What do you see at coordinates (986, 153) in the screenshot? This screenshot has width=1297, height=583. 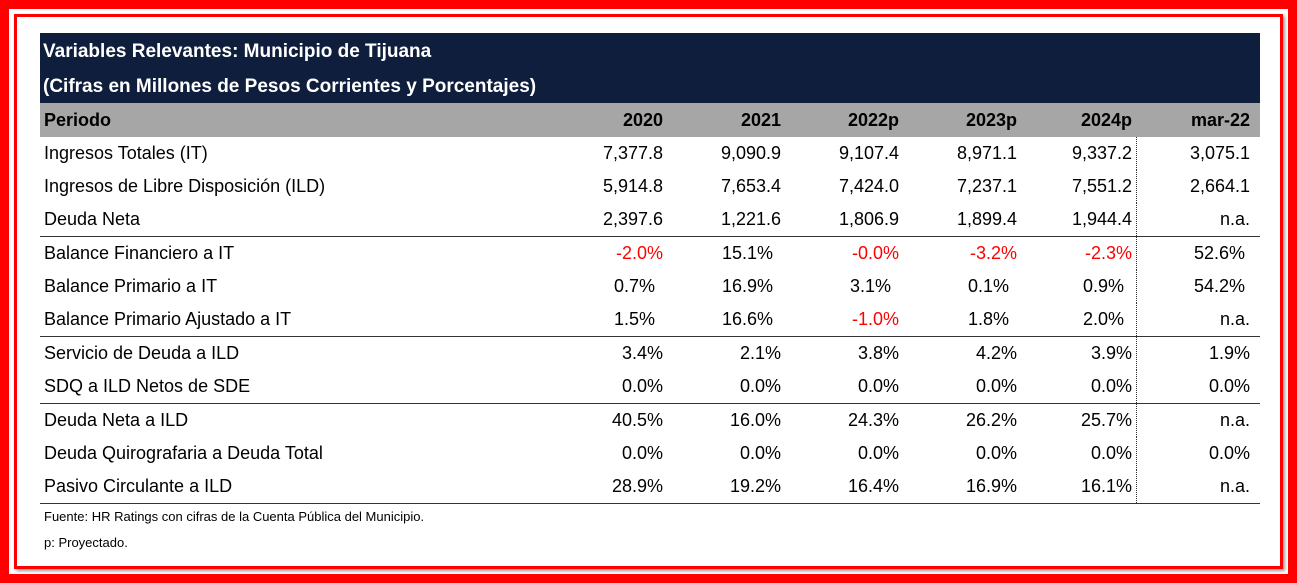 I see `row-value: 8,971.1` at bounding box center [986, 153].